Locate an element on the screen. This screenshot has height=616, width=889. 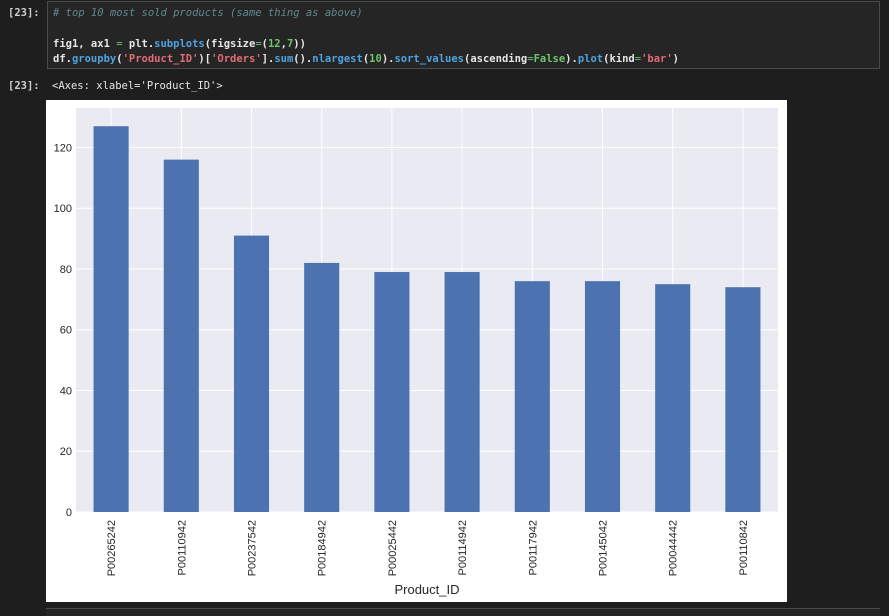
y-tick-label: 80 is located at coordinates (66, 270).